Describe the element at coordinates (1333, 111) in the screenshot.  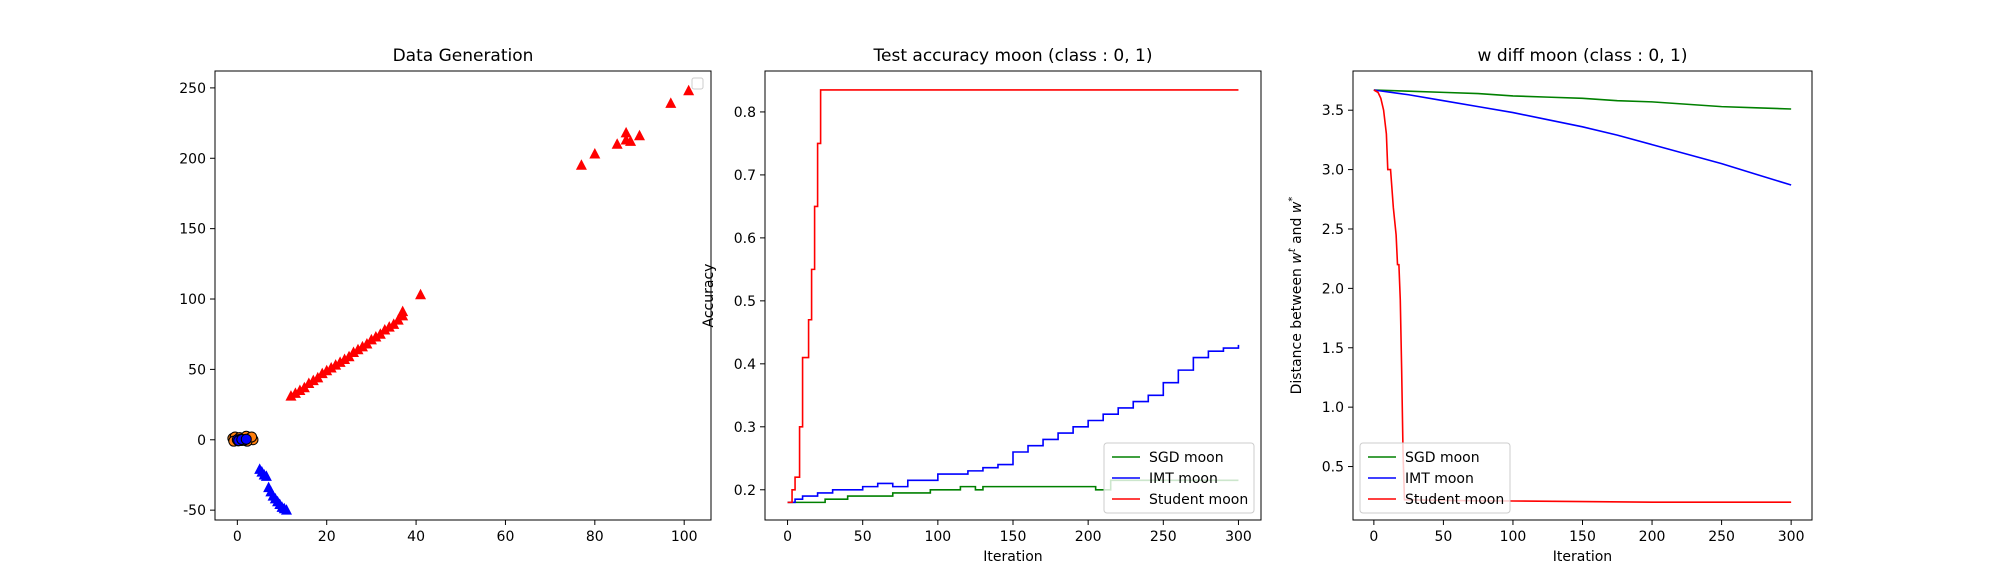
I see `y-tick-label: 3.5` at that location.